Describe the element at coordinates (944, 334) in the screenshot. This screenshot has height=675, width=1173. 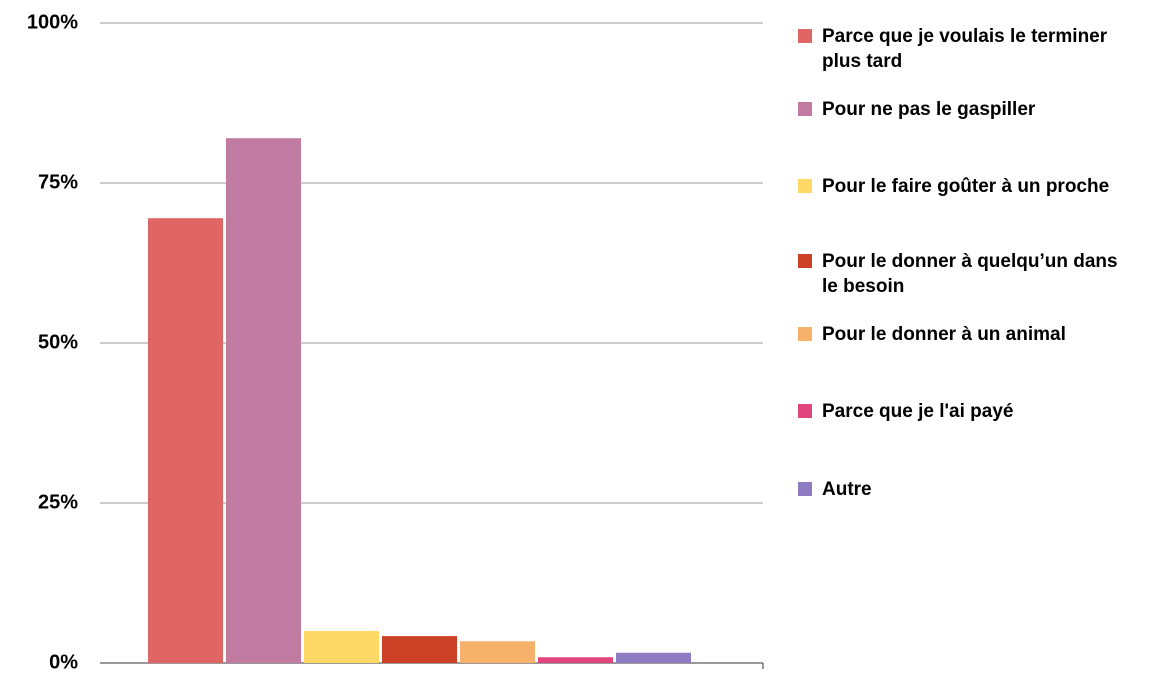
I see `legend-label: Pour le donner à un animal` at that location.